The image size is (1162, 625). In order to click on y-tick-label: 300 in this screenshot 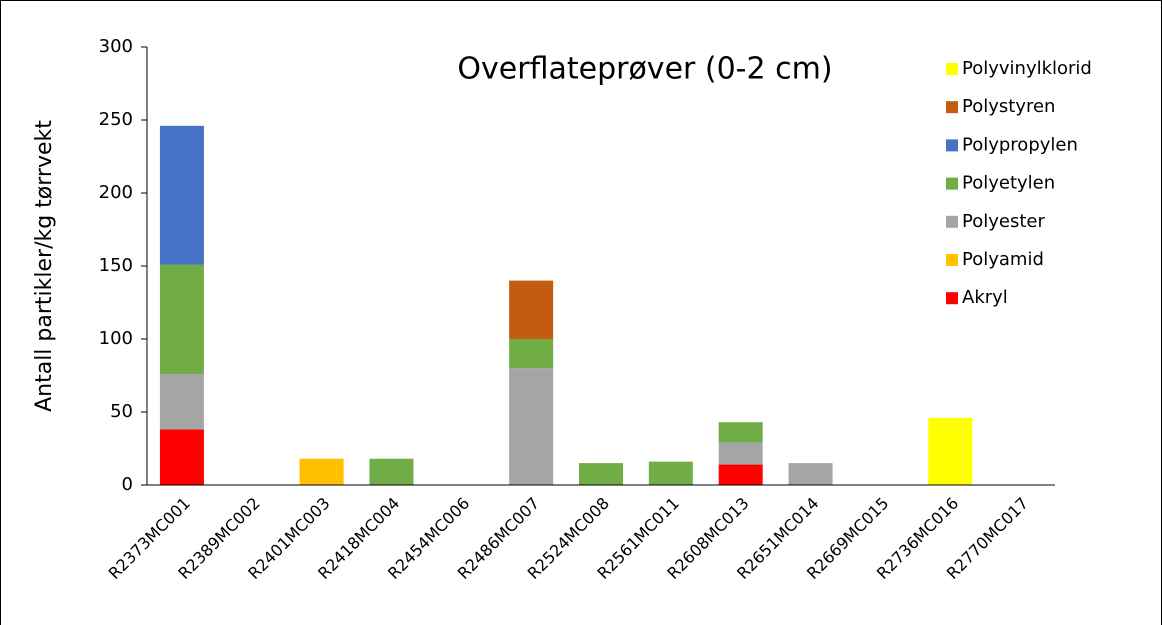, I will do `click(116, 46)`.